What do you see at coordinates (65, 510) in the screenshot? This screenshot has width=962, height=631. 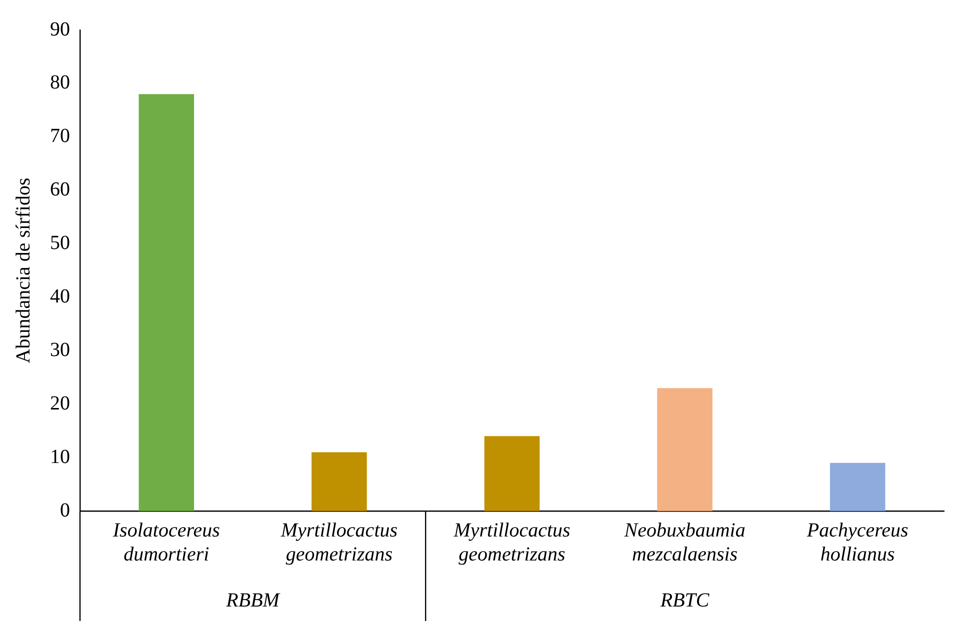 I see `y-tick-label: 0` at bounding box center [65, 510].